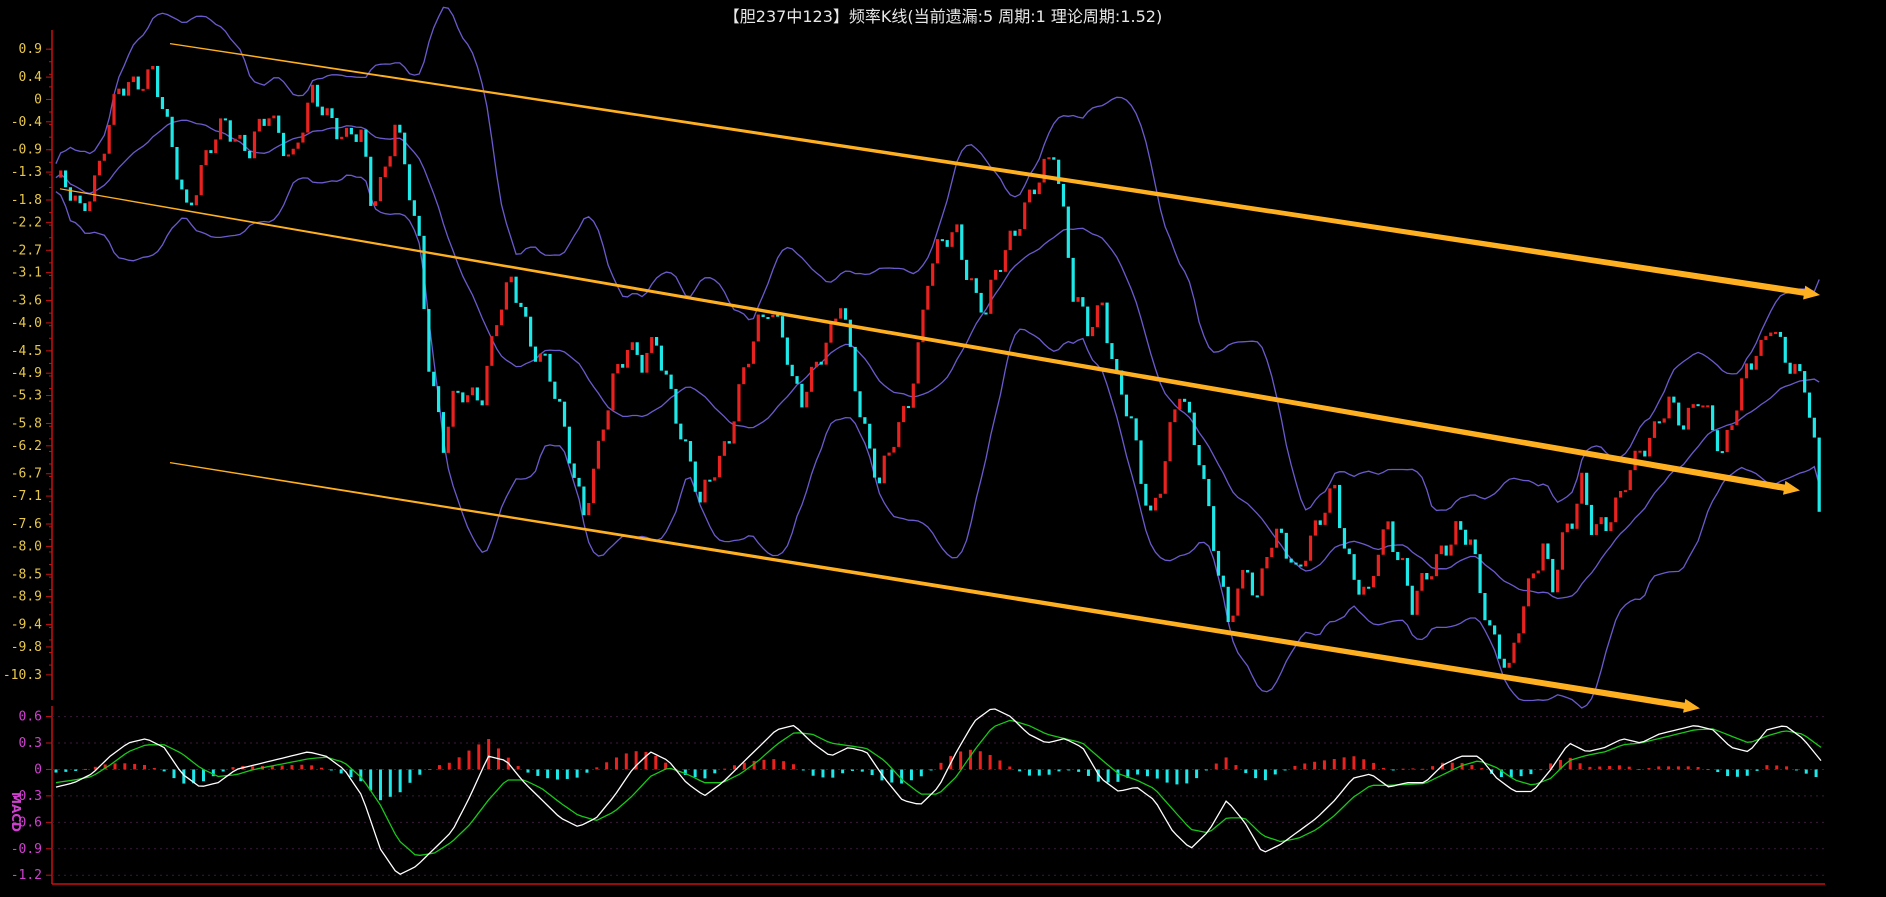  What do you see at coordinates (26, 222) in the screenshot?
I see `y-tick-label: -2.2` at bounding box center [26, 222].